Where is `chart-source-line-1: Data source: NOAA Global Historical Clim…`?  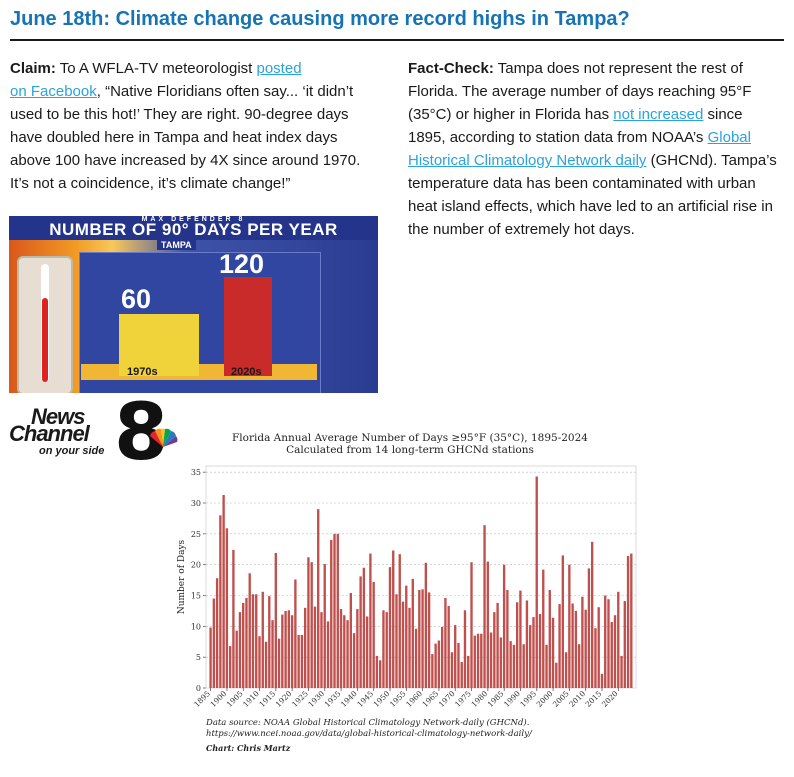
chart-source-line-1: Data source: NOAA Global Historical Clim… is located at coordinates (368, 723).